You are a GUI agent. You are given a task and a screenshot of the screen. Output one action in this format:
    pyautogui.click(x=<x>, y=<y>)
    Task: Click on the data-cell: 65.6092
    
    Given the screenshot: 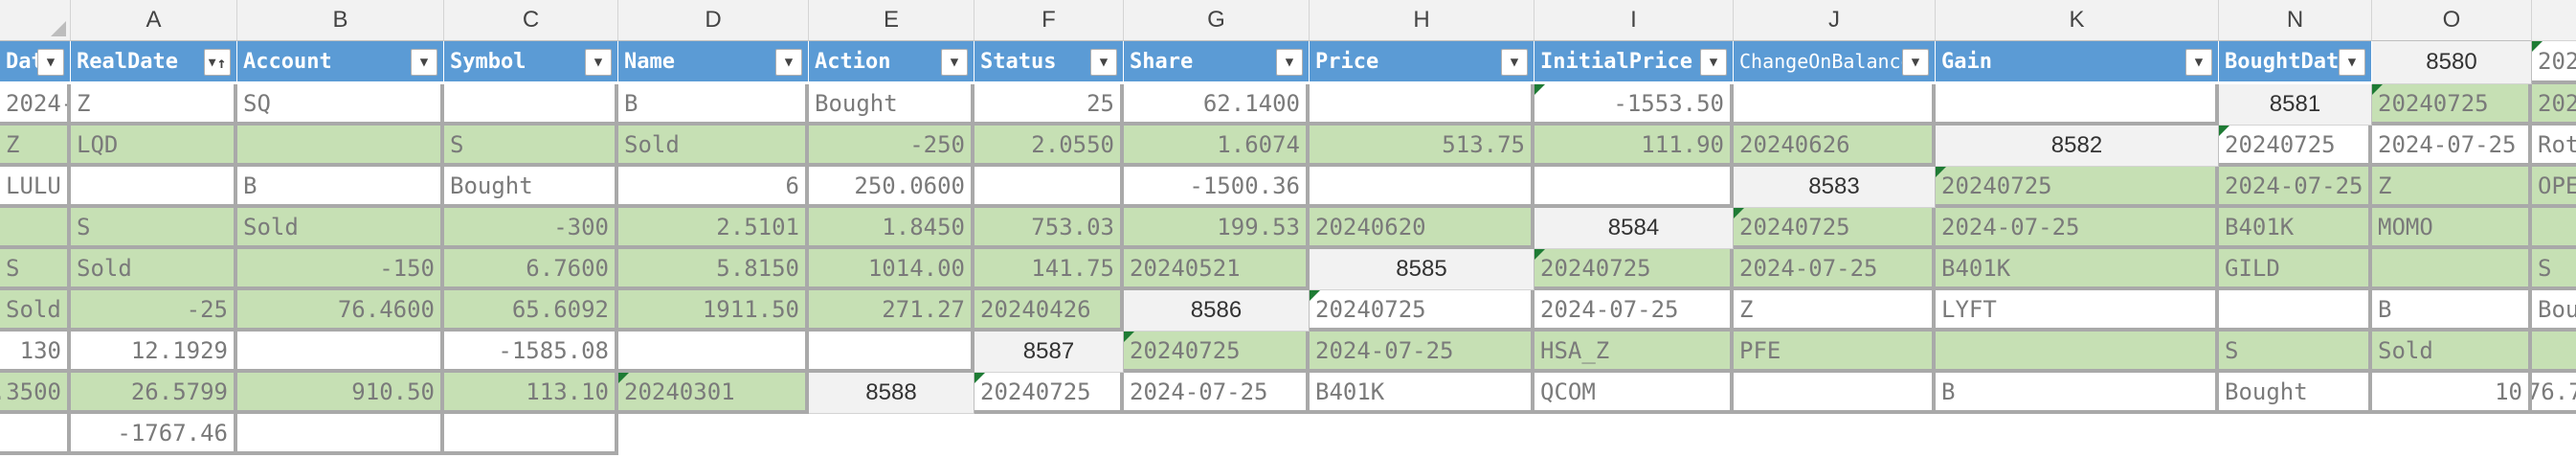 What is the action you would take?
    pyautogui.click(x=531, y=311)
    